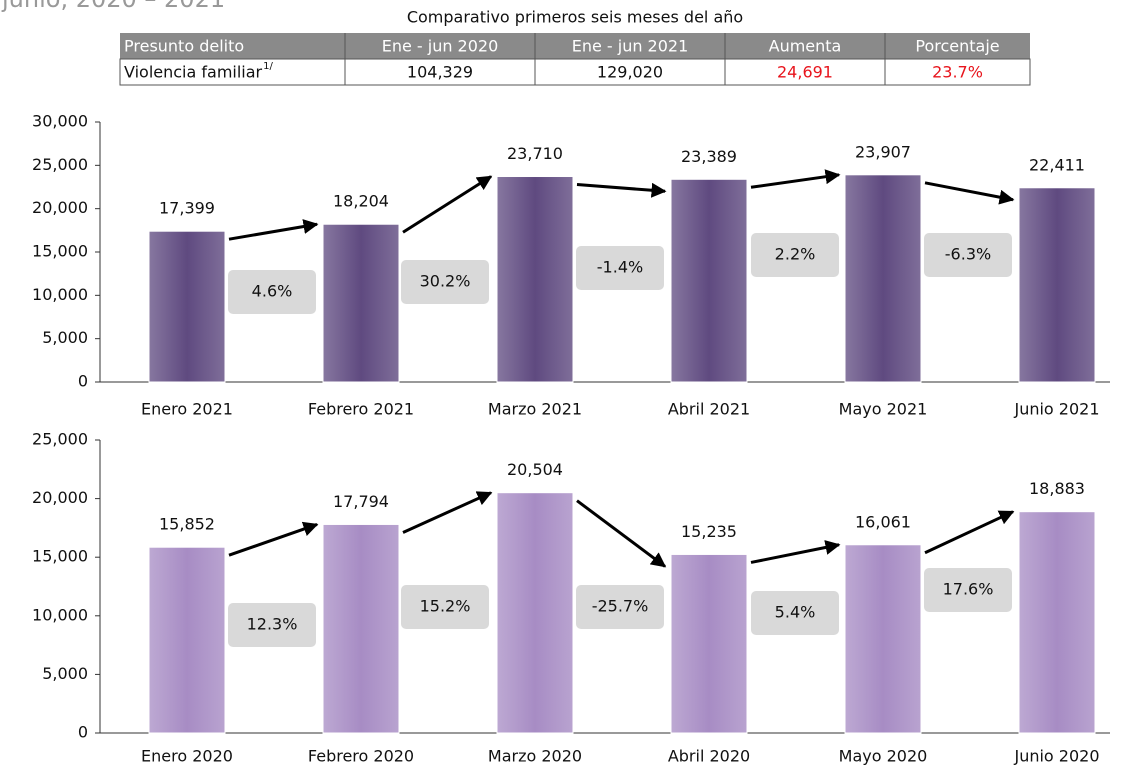 Image resolution: width=1145 pixels, height=771 pixels. What do you see at coordinates (883, 409) in the screenshot?
I see `x-tick-label: Mayo 2021` at bounding box center [883, 409].